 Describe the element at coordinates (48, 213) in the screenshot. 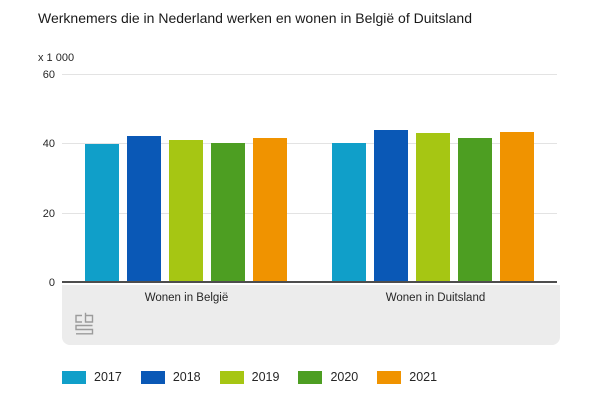

I see `y-tick-label-20: 20` at that location.